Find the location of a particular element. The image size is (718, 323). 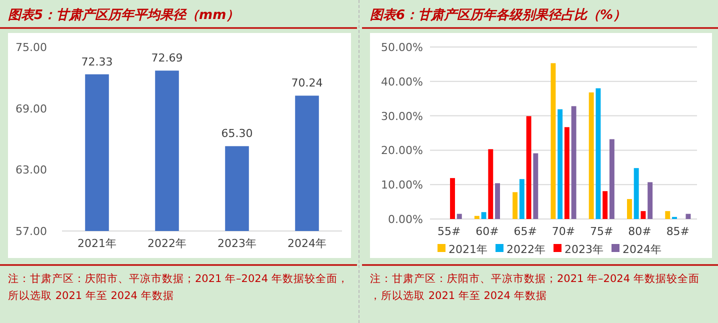

x-tick-label: 2021年 is located at coordinates (97, 243).